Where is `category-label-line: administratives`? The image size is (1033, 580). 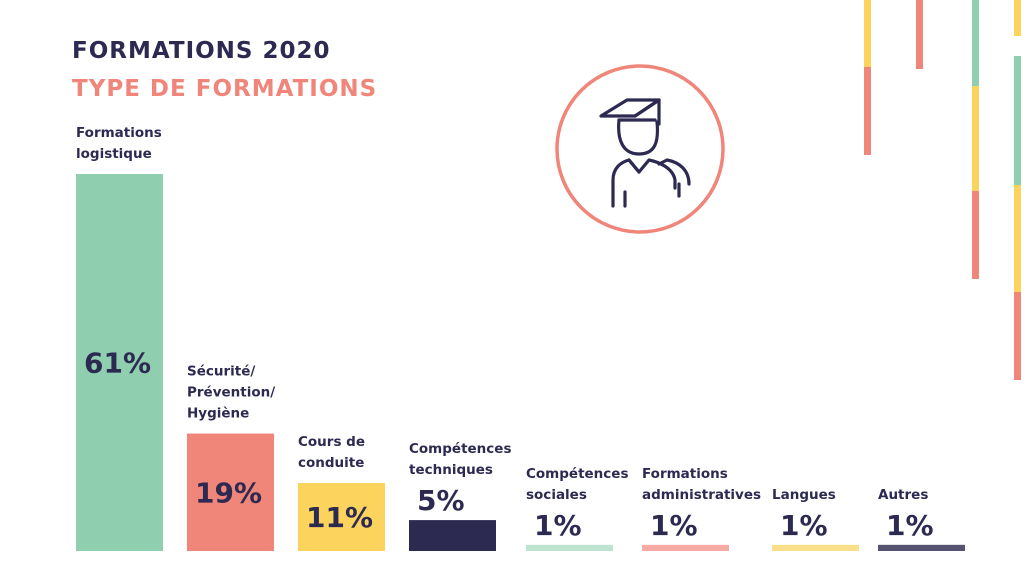
category-label-line: administratives is located at coordinates (701, 495).